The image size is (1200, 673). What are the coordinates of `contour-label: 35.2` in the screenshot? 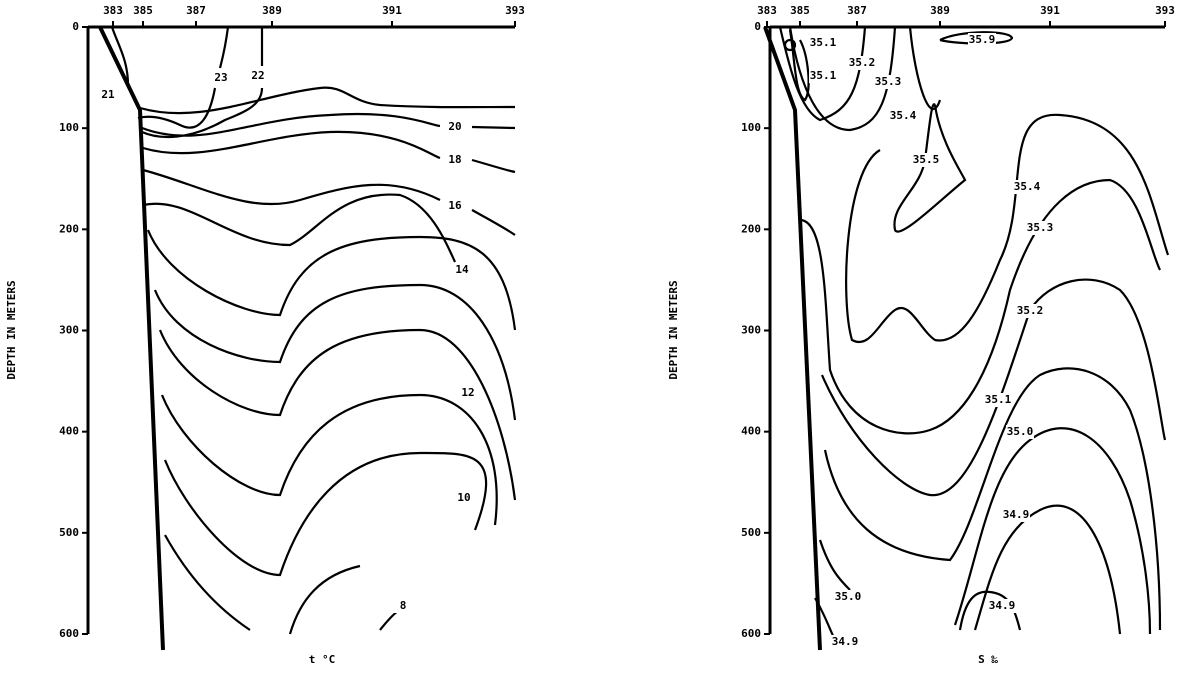 It's located at (862, 62).